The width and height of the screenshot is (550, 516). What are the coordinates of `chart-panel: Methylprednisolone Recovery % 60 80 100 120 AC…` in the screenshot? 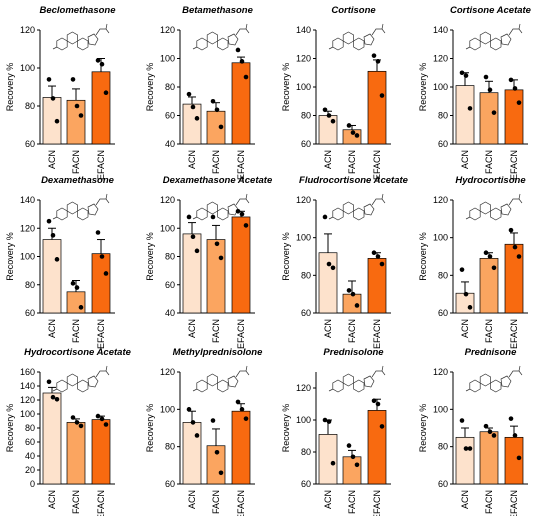 It's located at (204, 431).